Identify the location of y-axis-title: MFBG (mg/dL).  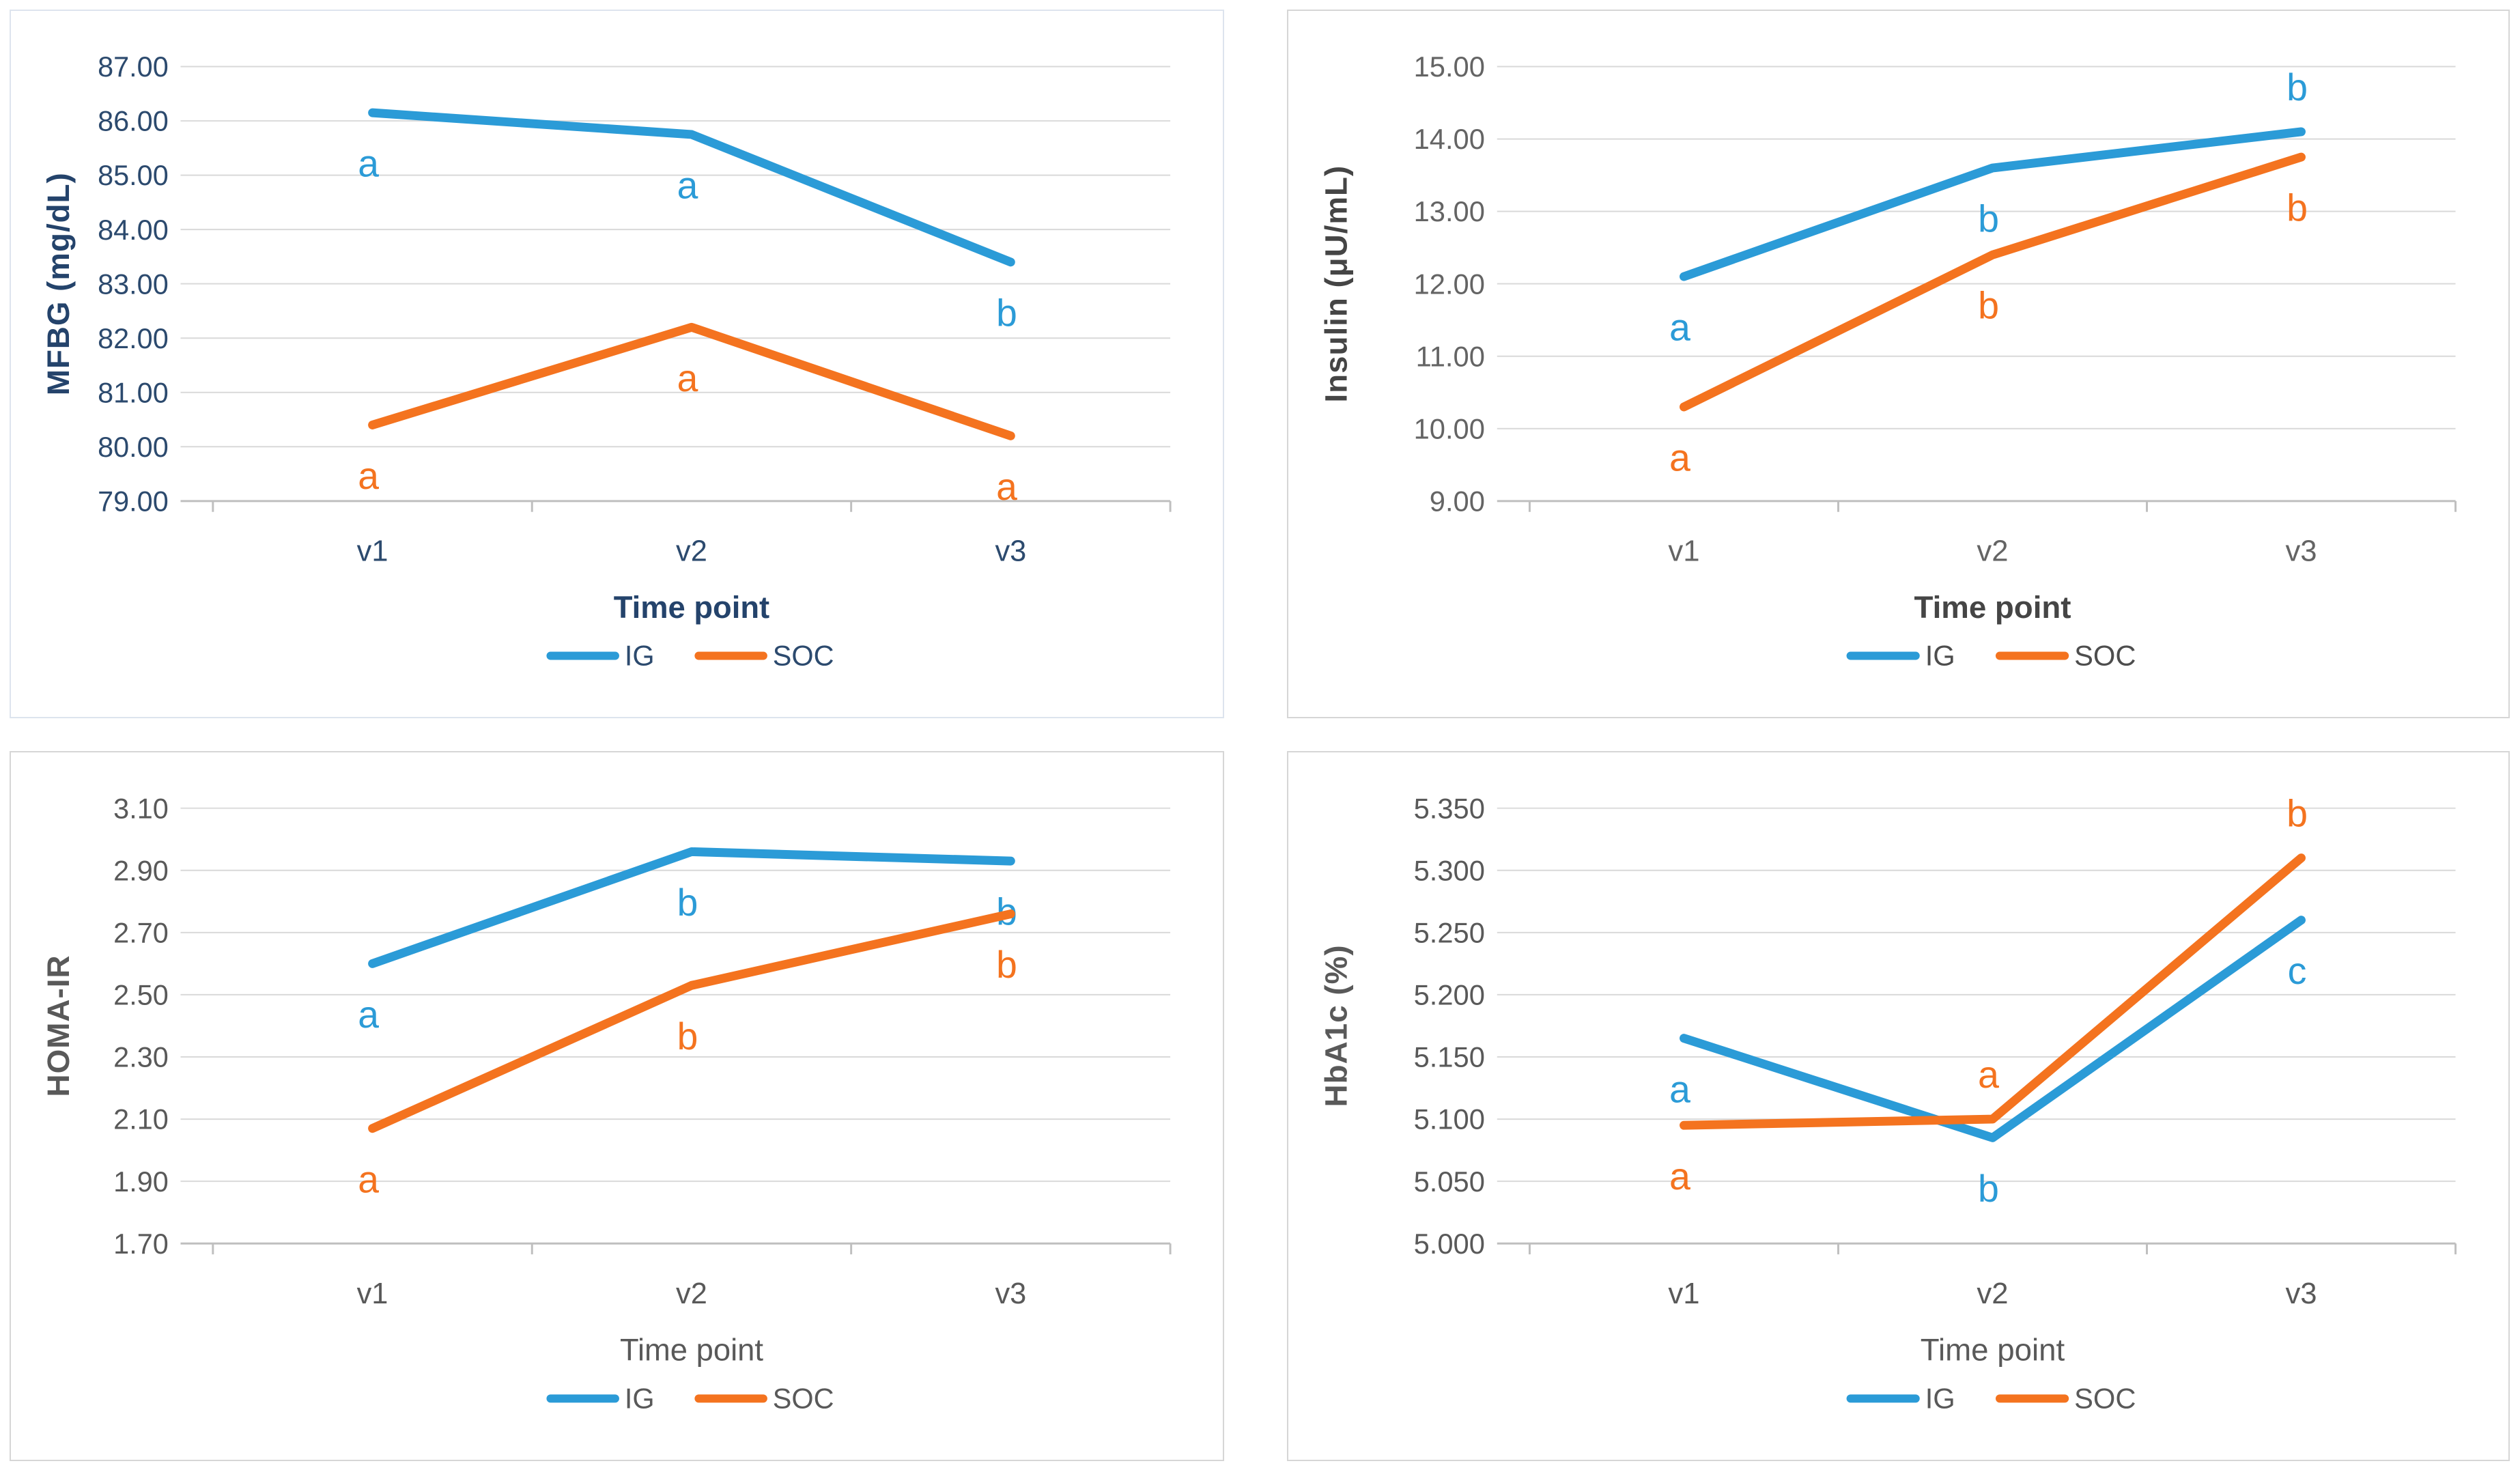
(58, 283).